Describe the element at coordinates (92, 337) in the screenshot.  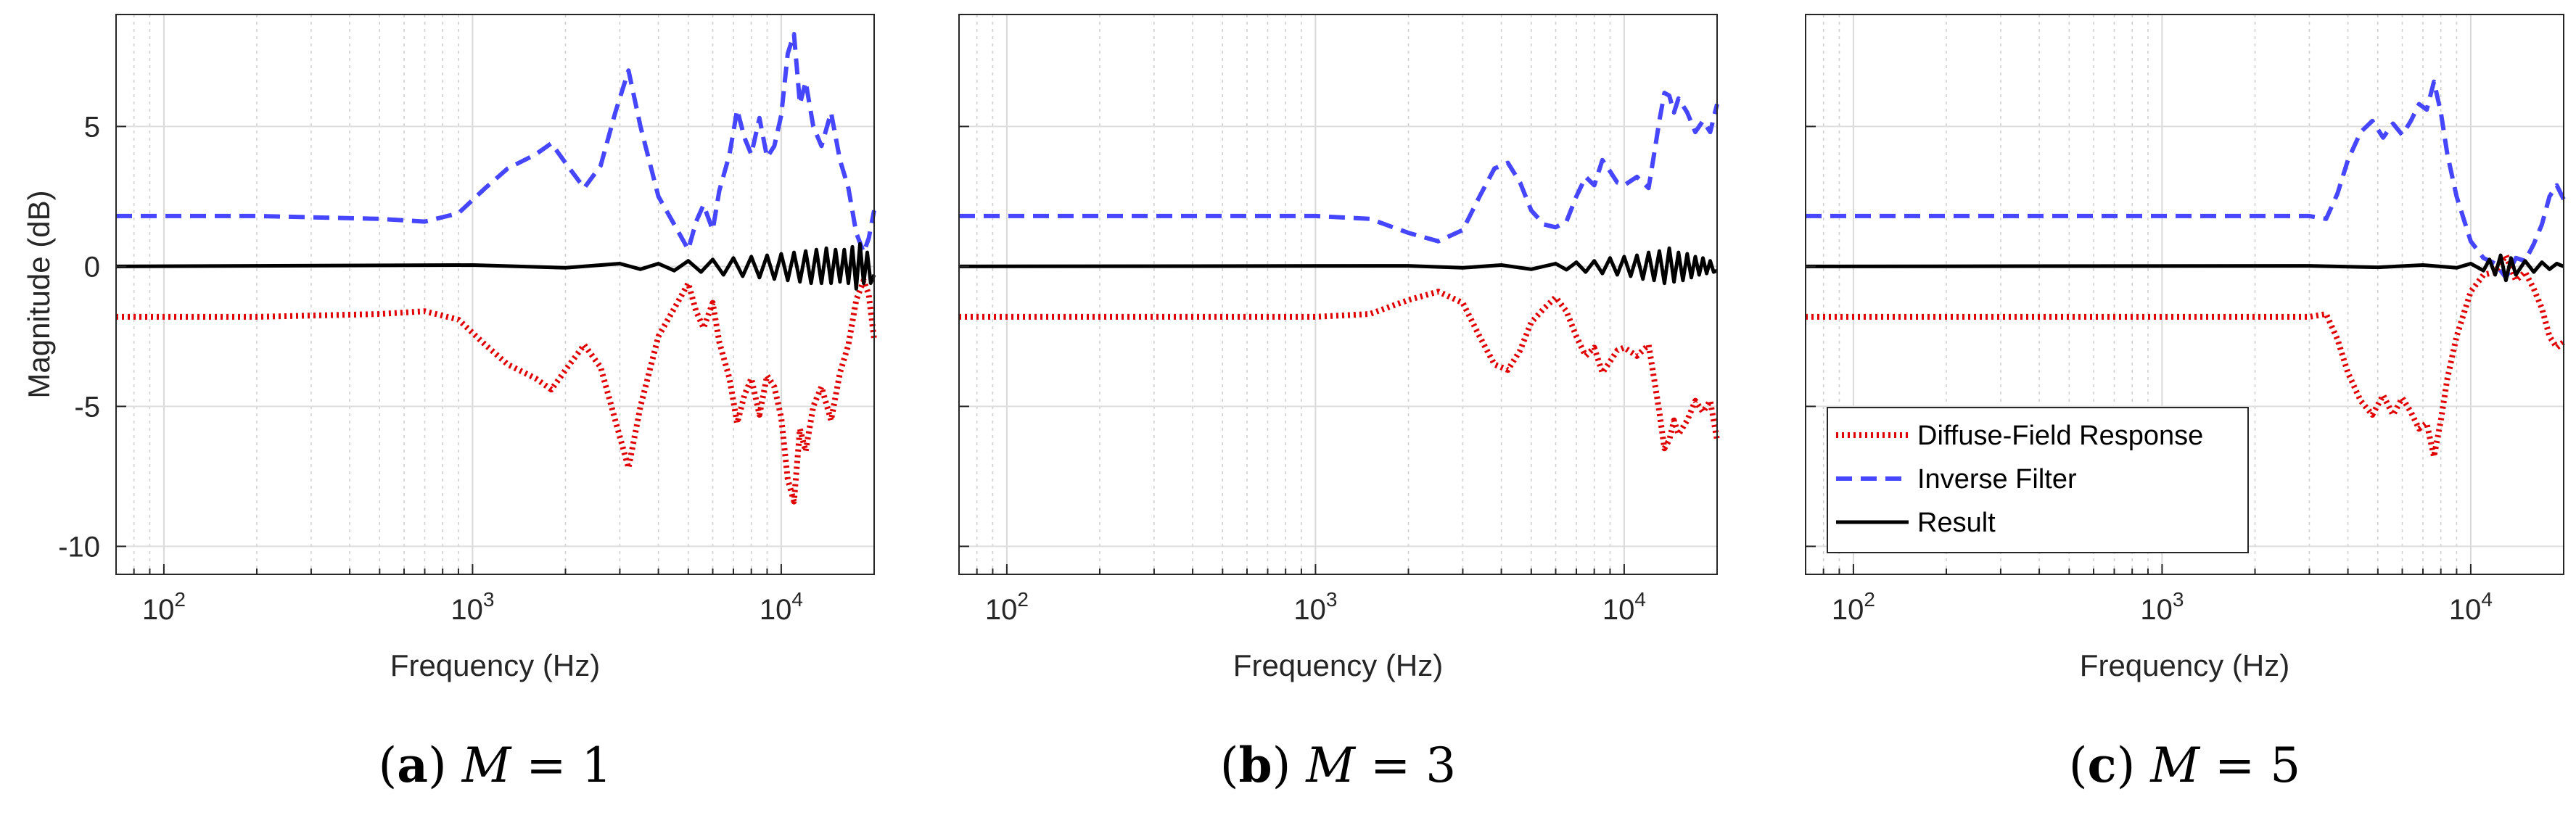
I see `panel-a-yticks: 5 0 -5 -10` at that location.